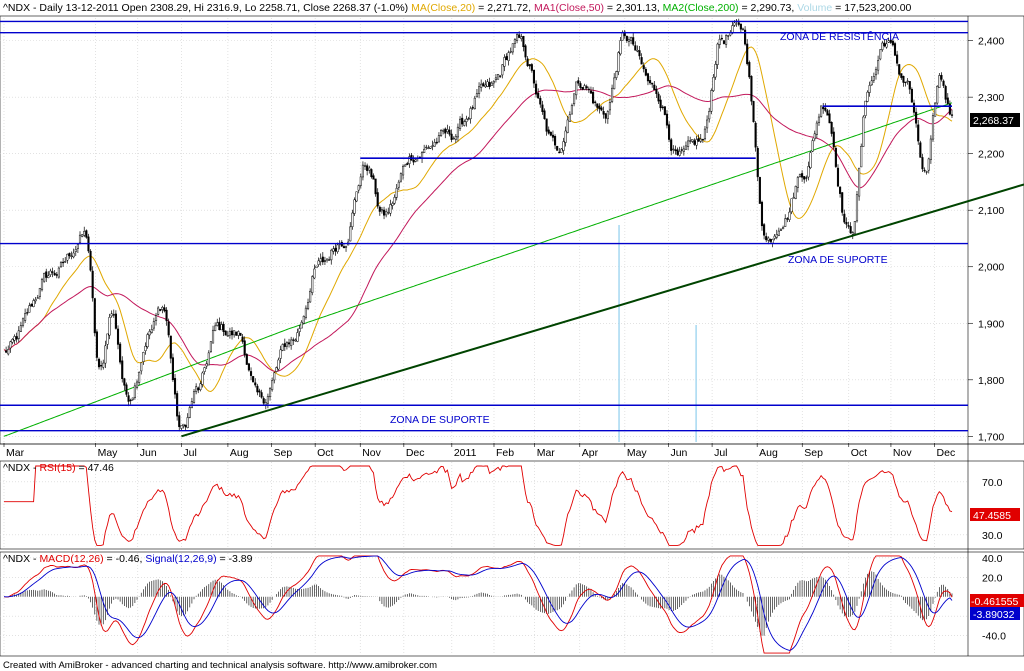 The width and height of the screenshot is (1024, 671). I want to click on rsi-panel, so click(512, 505).